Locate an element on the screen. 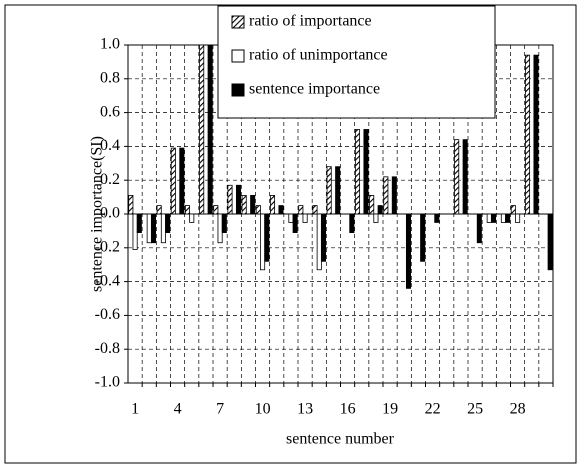  x-tick-label: 22 is located at coordinates (433, 409).